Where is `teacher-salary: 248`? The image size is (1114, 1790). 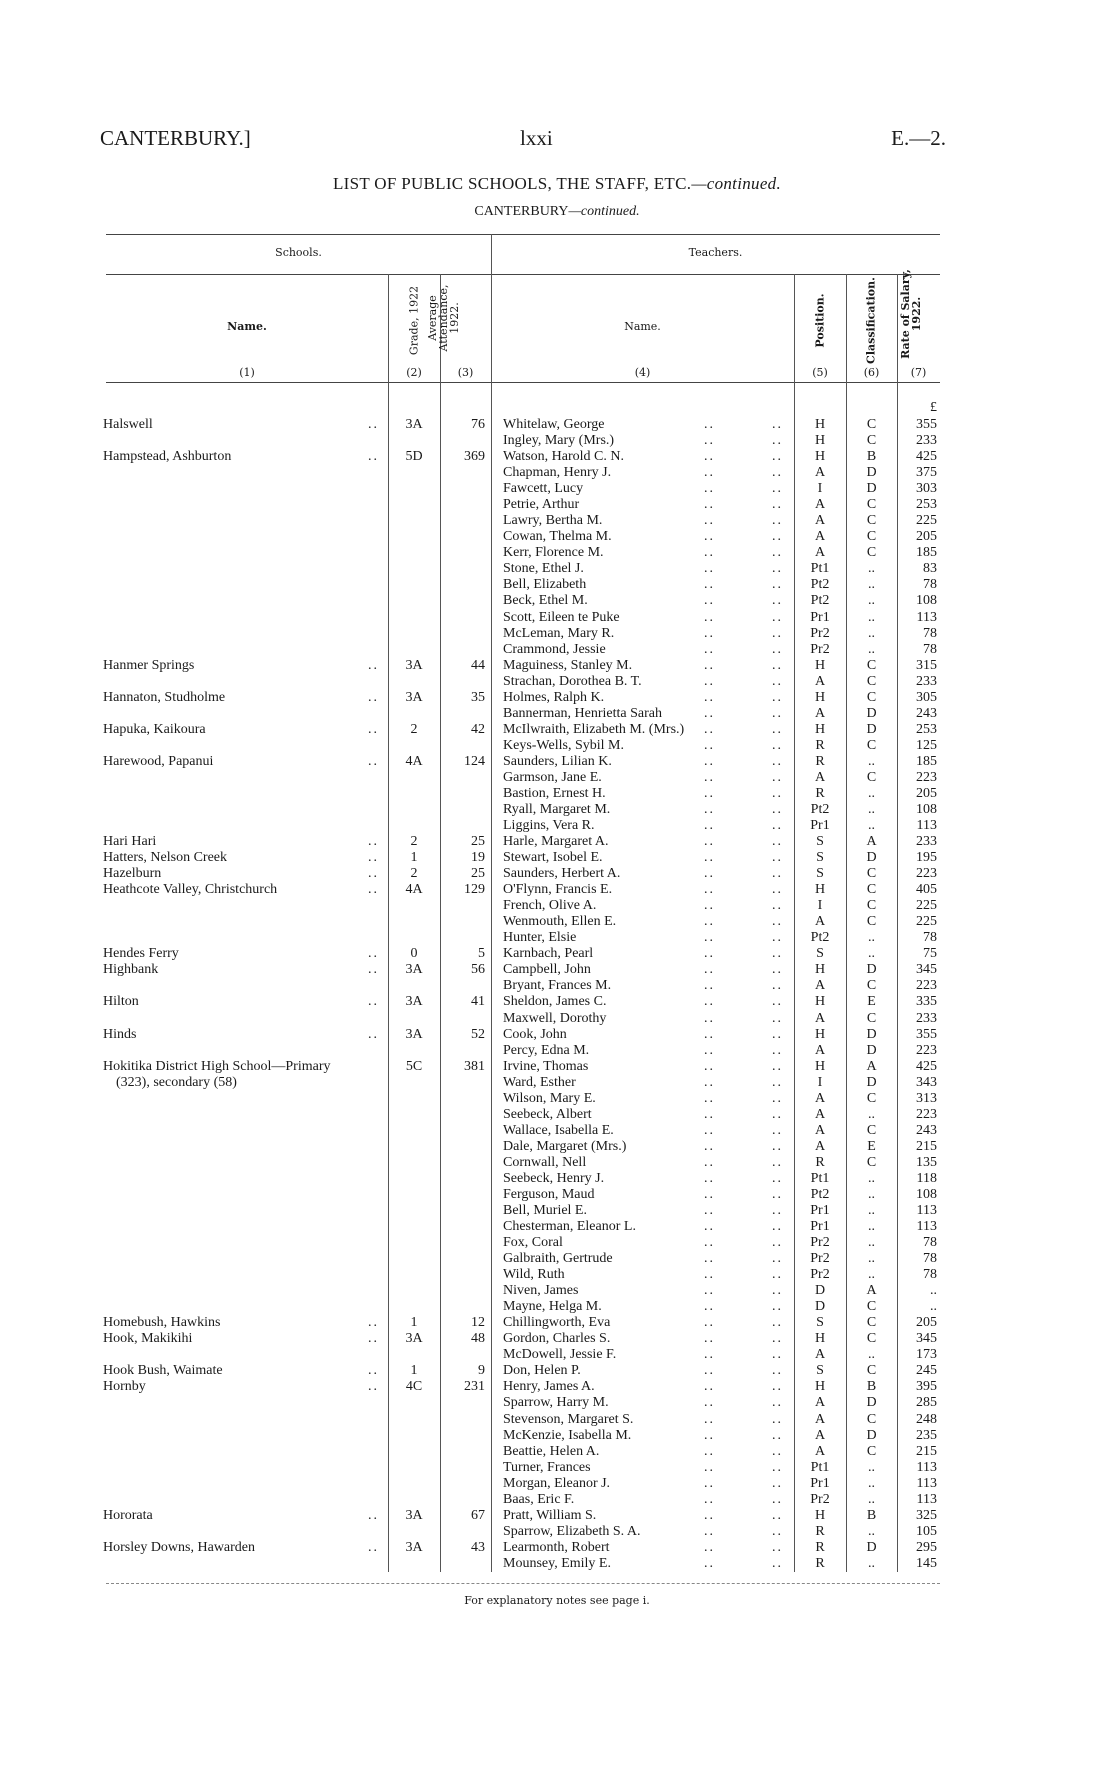
teacher-salary: 248 is located at coordinates (926, 1419).